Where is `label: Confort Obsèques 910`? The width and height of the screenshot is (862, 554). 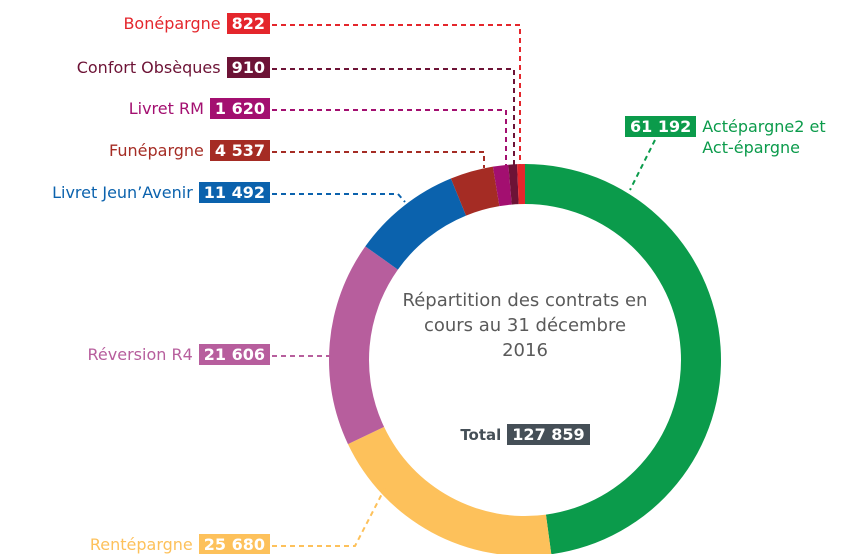
label: Confort Obsèques 910 is located at coordinates (173, 67).